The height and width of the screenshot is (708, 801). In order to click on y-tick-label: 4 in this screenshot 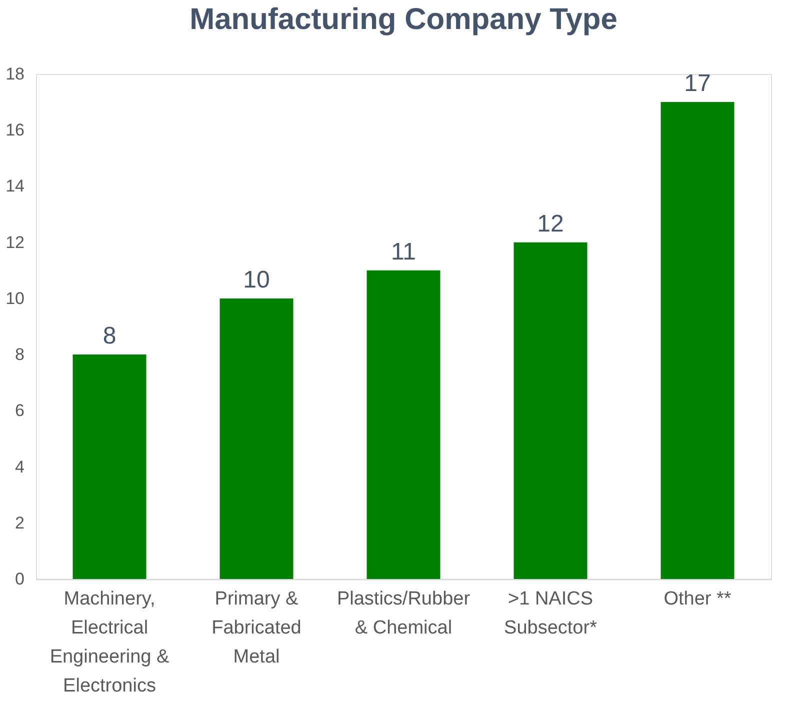, I will do `click(19, 466)`.